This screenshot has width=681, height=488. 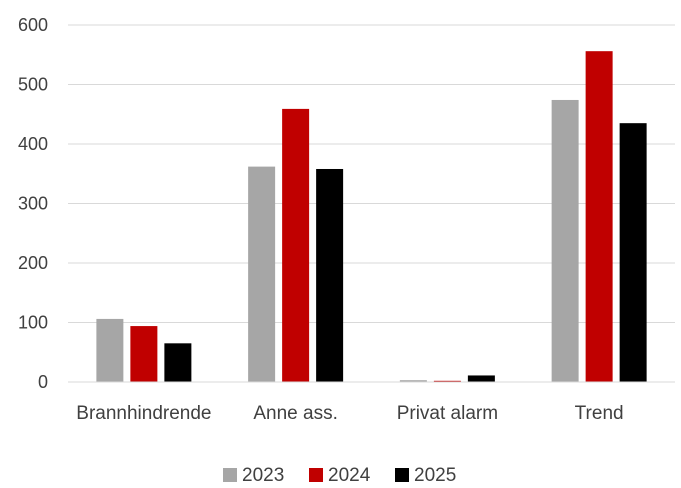 What do you see at coordinates (143, 413) in the screenshot?
I see `x-category-label: Brannhindrende` at bounding box center [143, 413].